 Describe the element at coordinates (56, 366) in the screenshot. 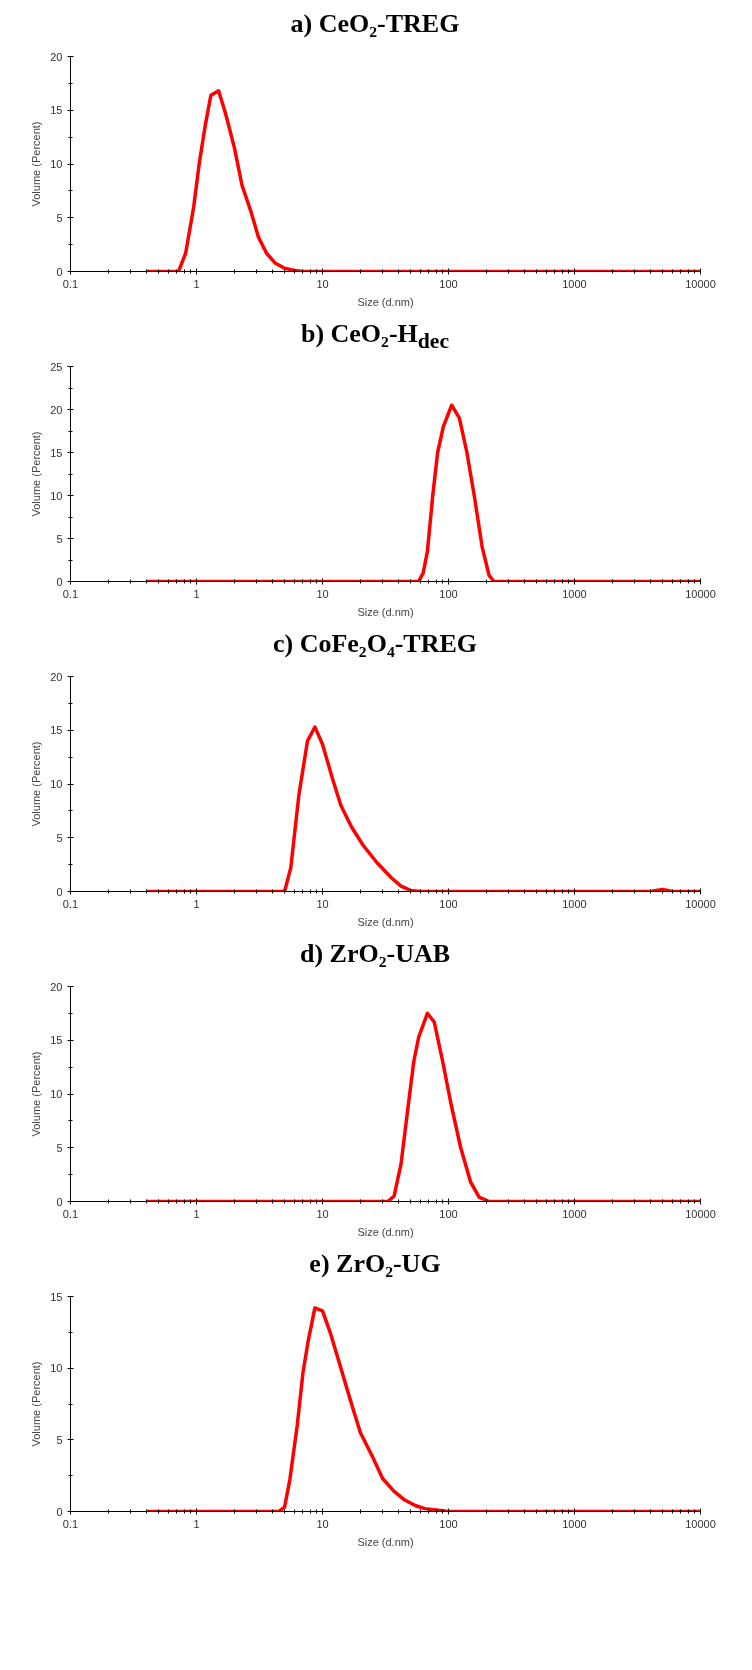

I see `y-tick-label: 25` at that location.